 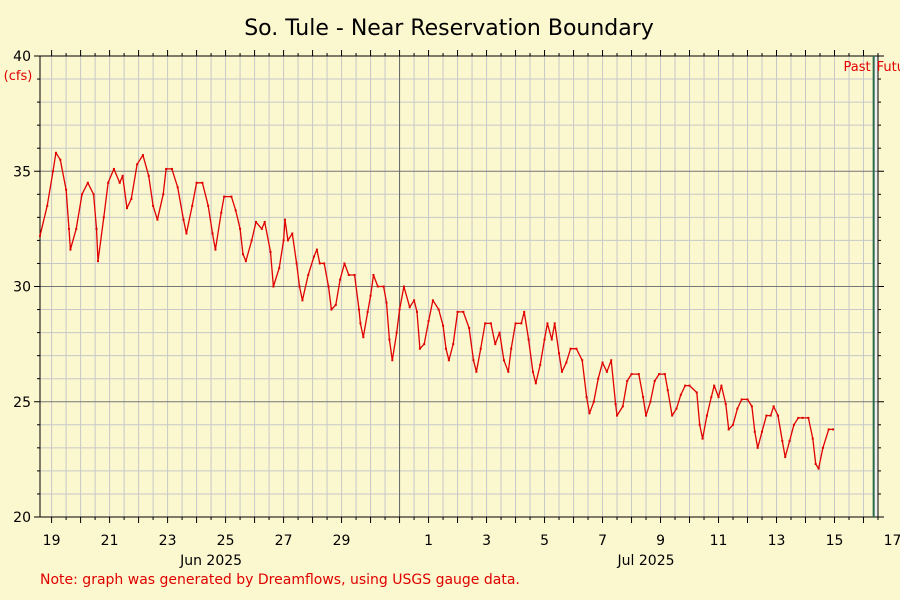 What do you see at coordinates (22, 518) in the screenshot?
I see `y-tick-label: 20` at bounding box center [22, 518].